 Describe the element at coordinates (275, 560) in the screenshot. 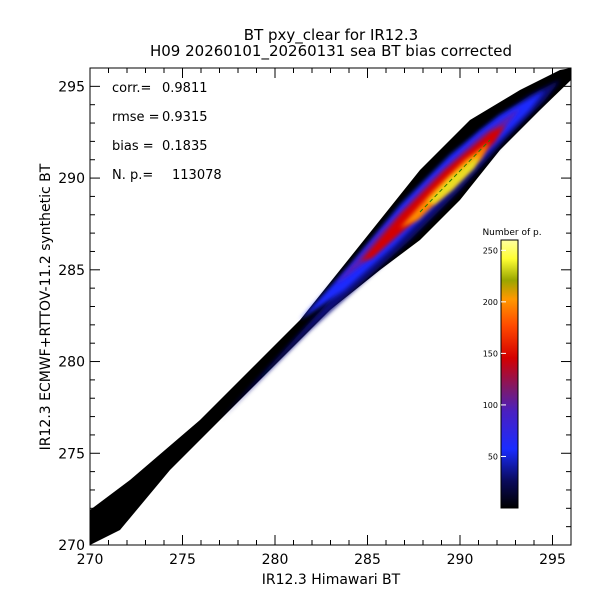

I see `x-tick-label: 280` at that location.